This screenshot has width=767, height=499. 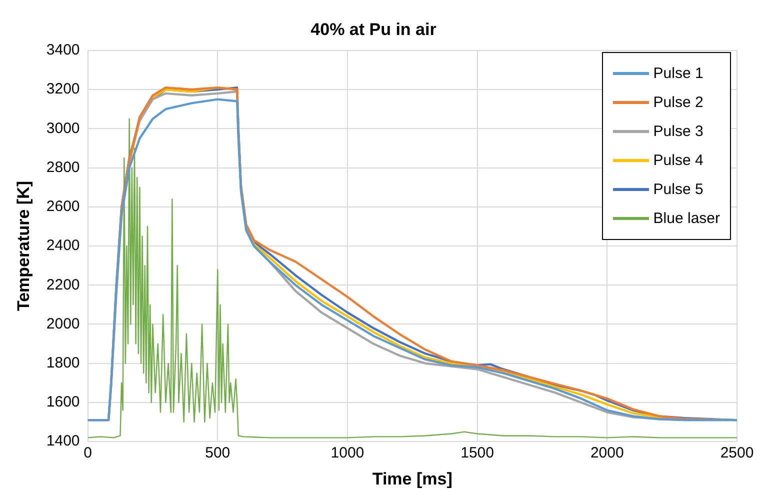 What do you see at coordinates (23, 246) in the screenshot?
I see `y-axis-title: Temperature [K]` at bounding box center [23, 246].